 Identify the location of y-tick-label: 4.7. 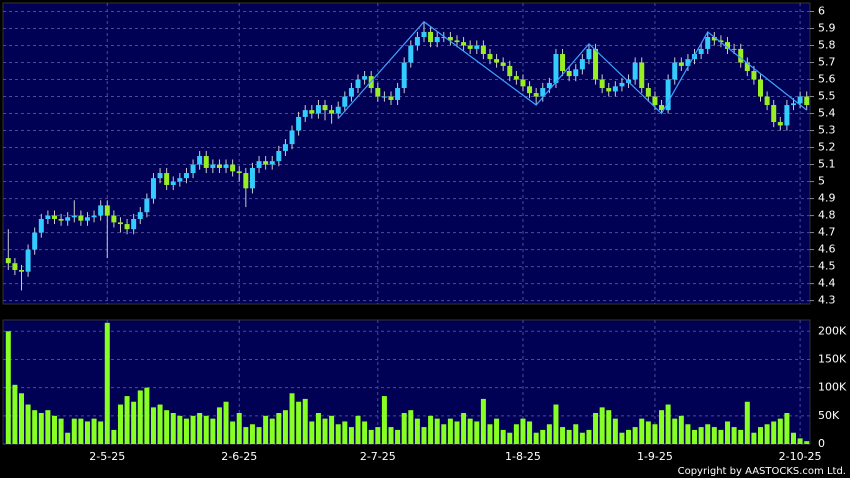
(827, 232).